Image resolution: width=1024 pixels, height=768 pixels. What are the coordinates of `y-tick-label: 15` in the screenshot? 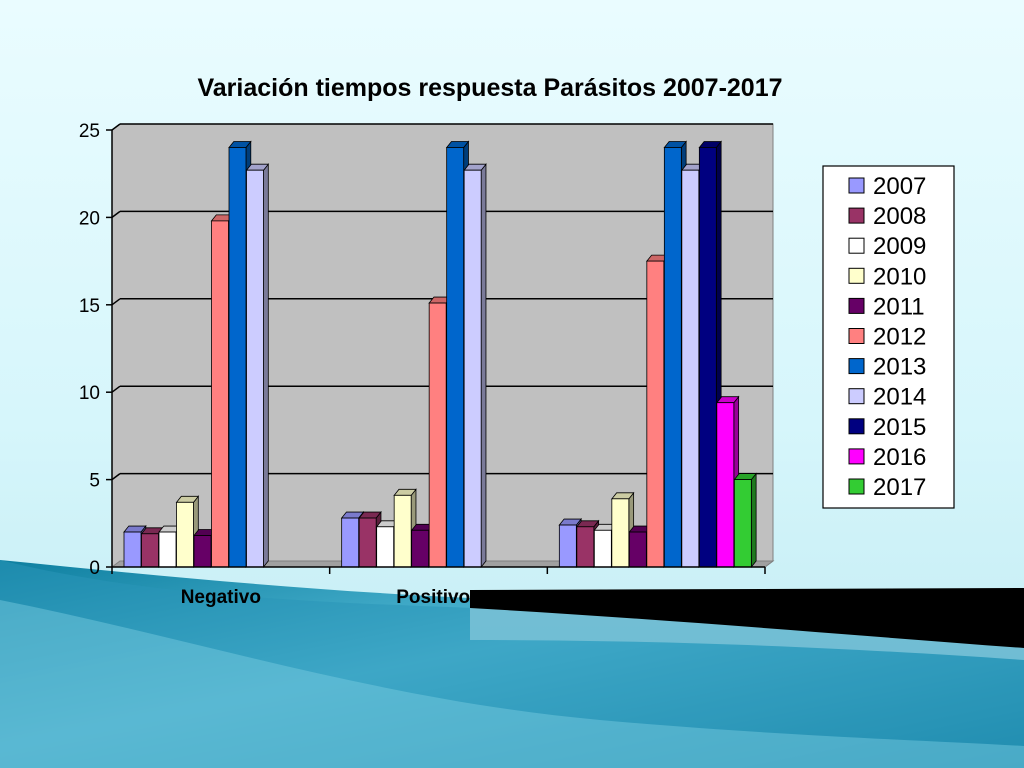 It's located at (89, 306).